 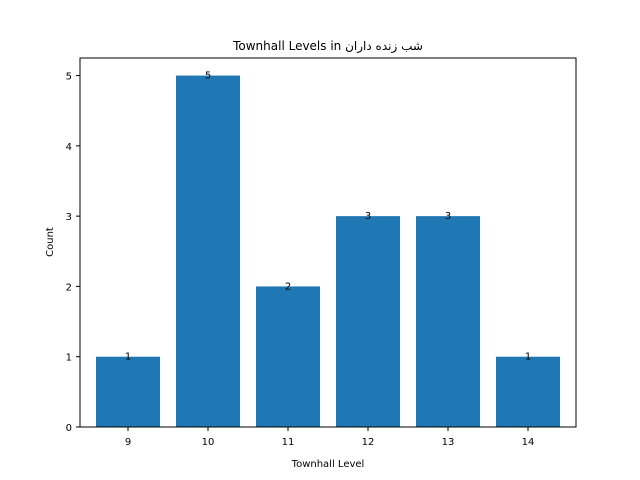 What do you see at coordinates (69, 147) in the screenshot?
I see `y-tick-label: 4` at bounding box center [69, 147].